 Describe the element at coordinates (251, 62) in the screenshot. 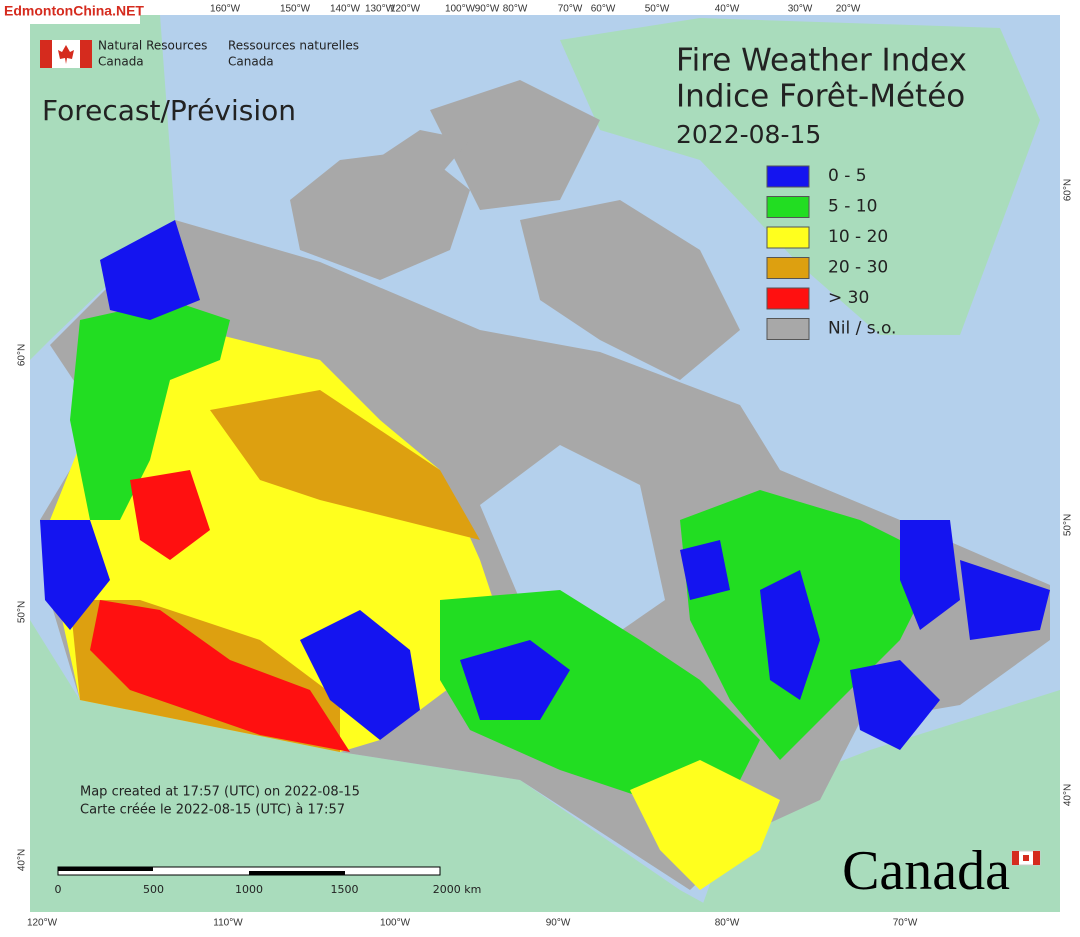

I see `agency-fr: Canada` at that location.